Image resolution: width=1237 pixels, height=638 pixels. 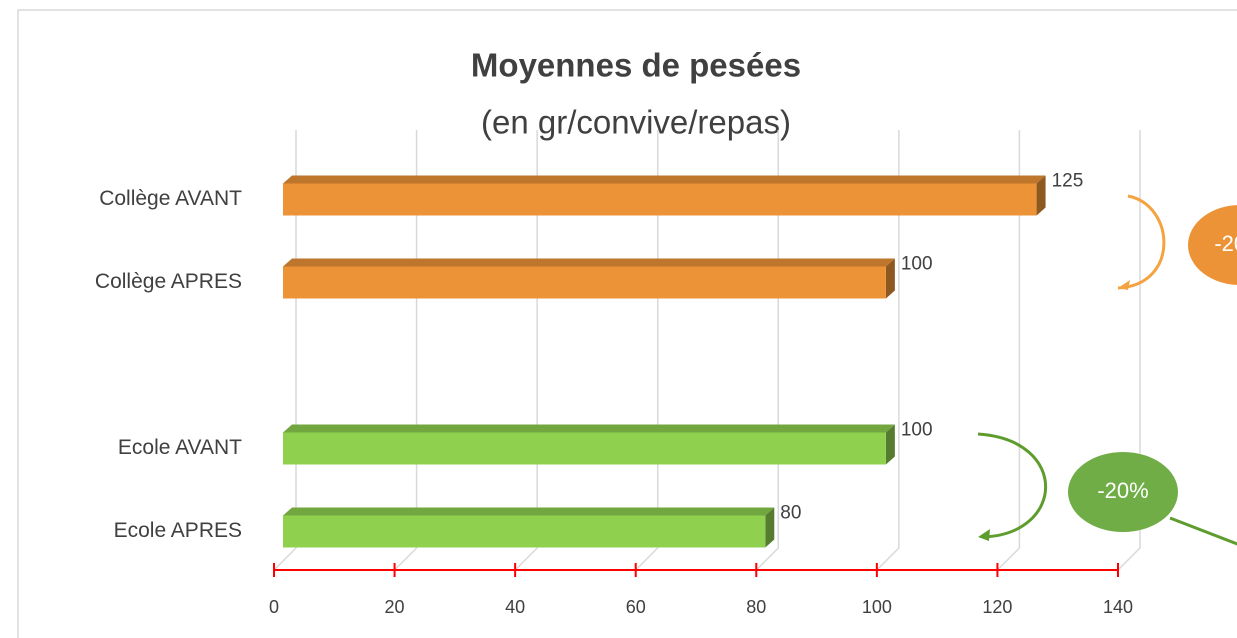 I want to click on x-tick-label: 80, so click(x=756, y=607).